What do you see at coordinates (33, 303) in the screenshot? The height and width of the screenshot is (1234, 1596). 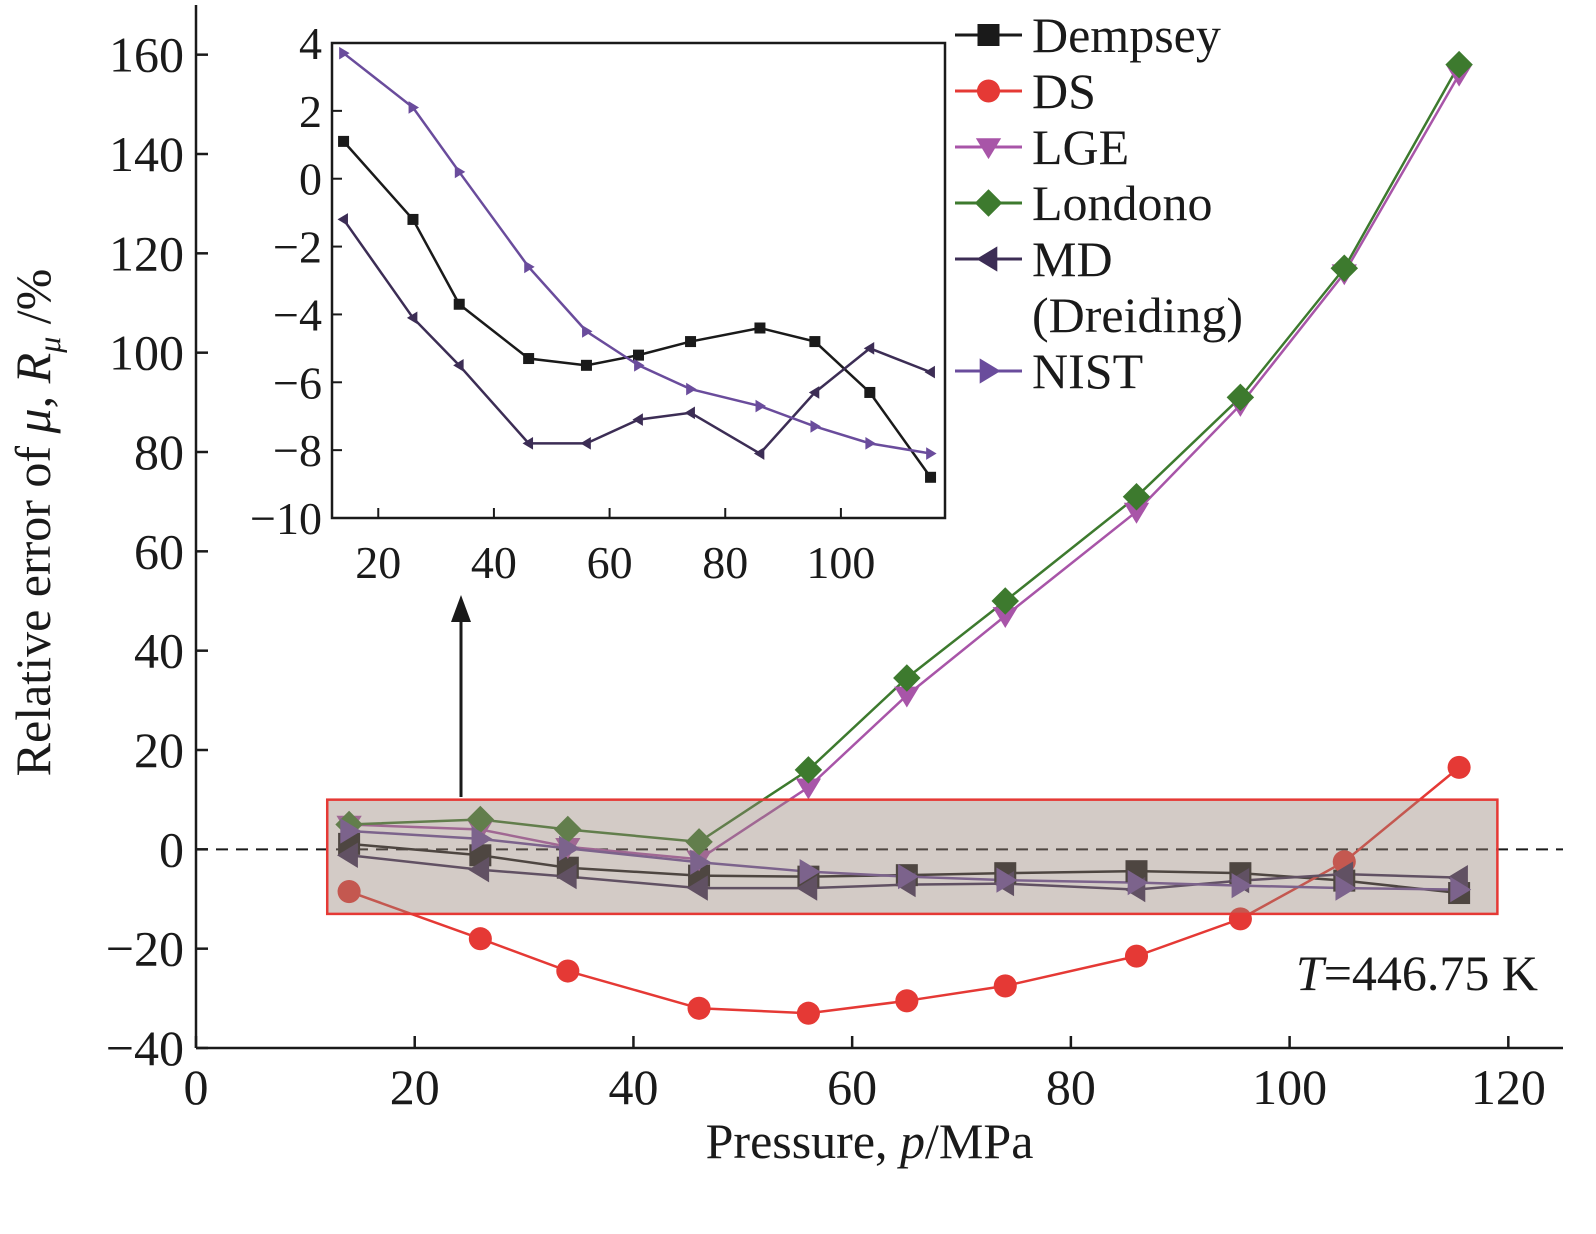 I see `y-axis-title-unit: /%` at bounding box center [33, 303].